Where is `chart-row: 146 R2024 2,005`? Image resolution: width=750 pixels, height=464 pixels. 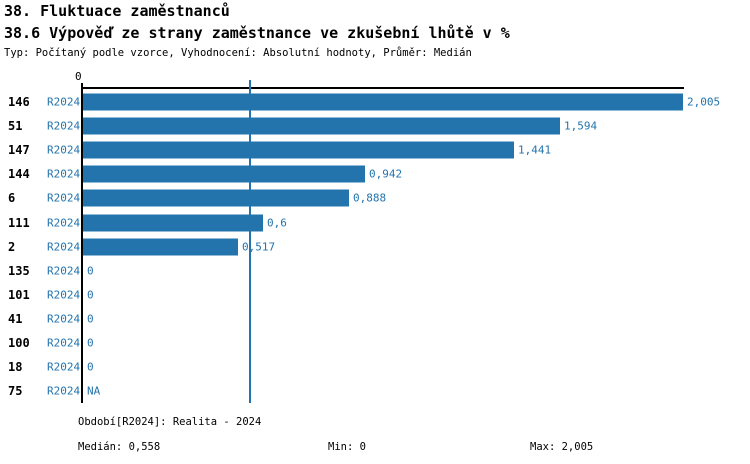
chart-row: 146 R2024 2,005 is located at coordinates (375, 102).